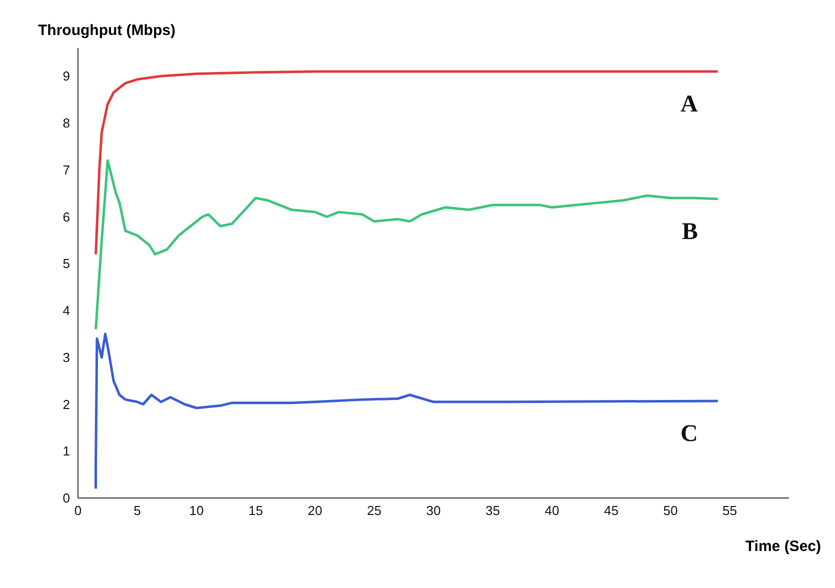  Describe the element at coordinates (66, 264) in the screenshot. I see `y-tick-label: 5` at that location.